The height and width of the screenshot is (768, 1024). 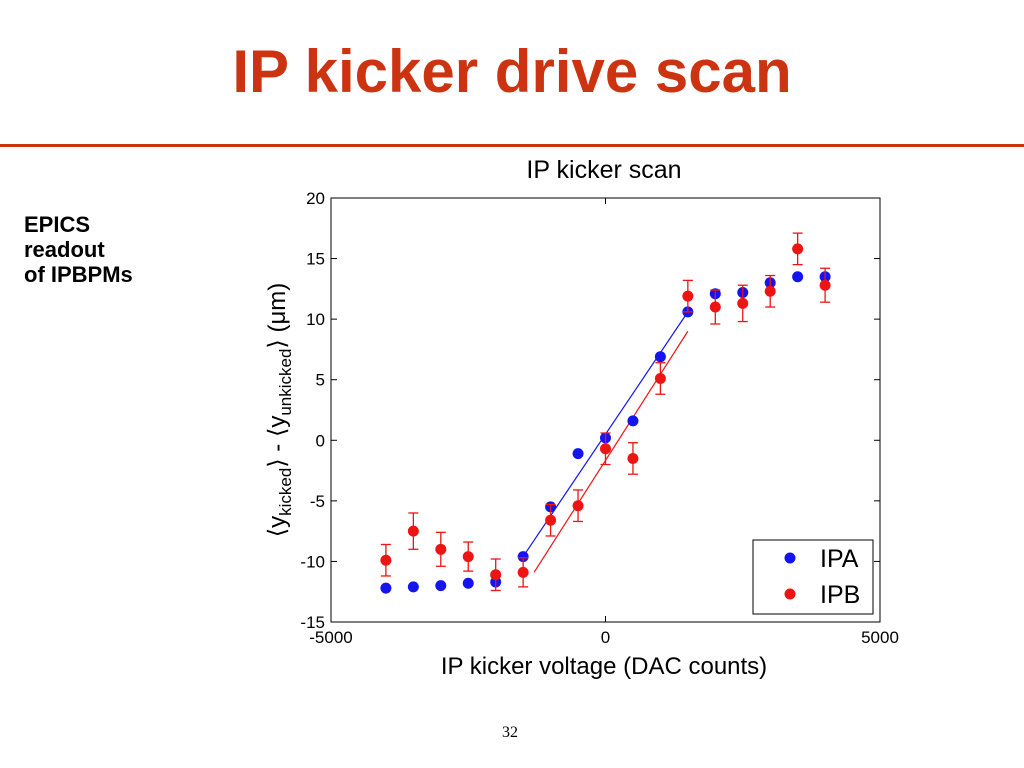 I want to click on legend: IPA IPB, so click(x=813, y=577).